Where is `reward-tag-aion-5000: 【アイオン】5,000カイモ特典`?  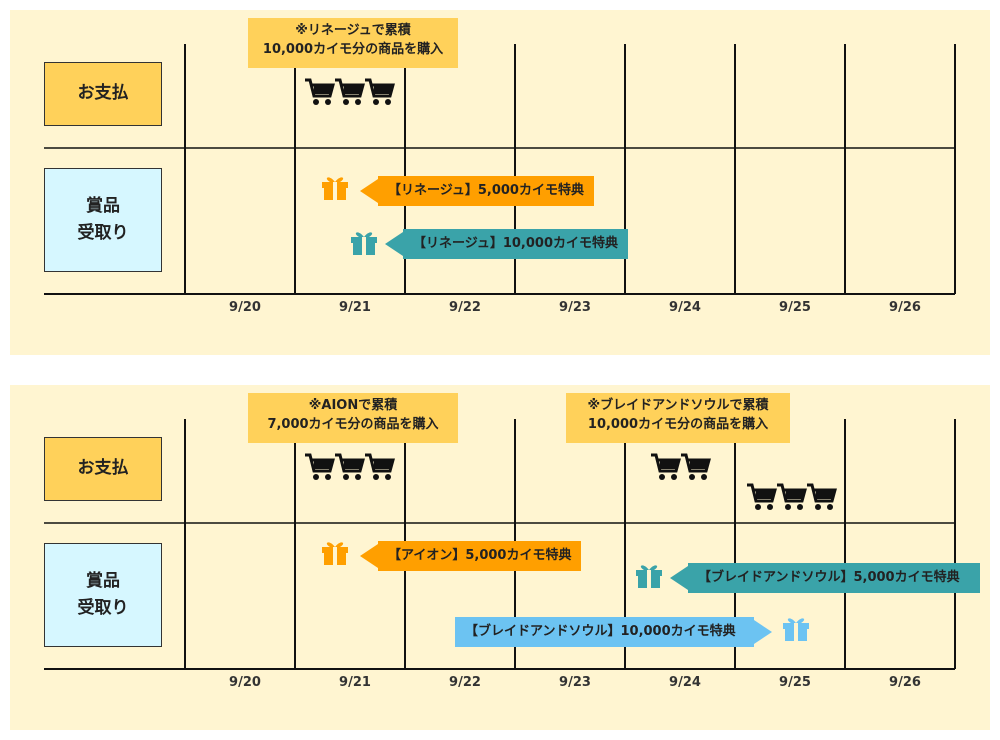
reward-tag-aion-5000: 【アイオン】5,000カイモ特典 is located at coordinates (480, 556).